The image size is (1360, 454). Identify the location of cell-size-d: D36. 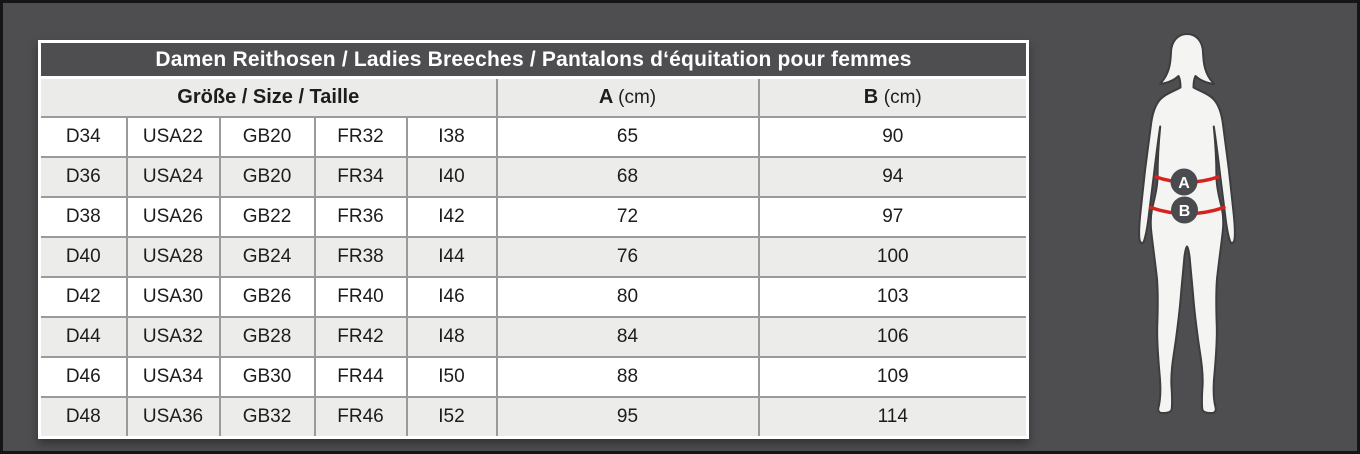
(83, 177).